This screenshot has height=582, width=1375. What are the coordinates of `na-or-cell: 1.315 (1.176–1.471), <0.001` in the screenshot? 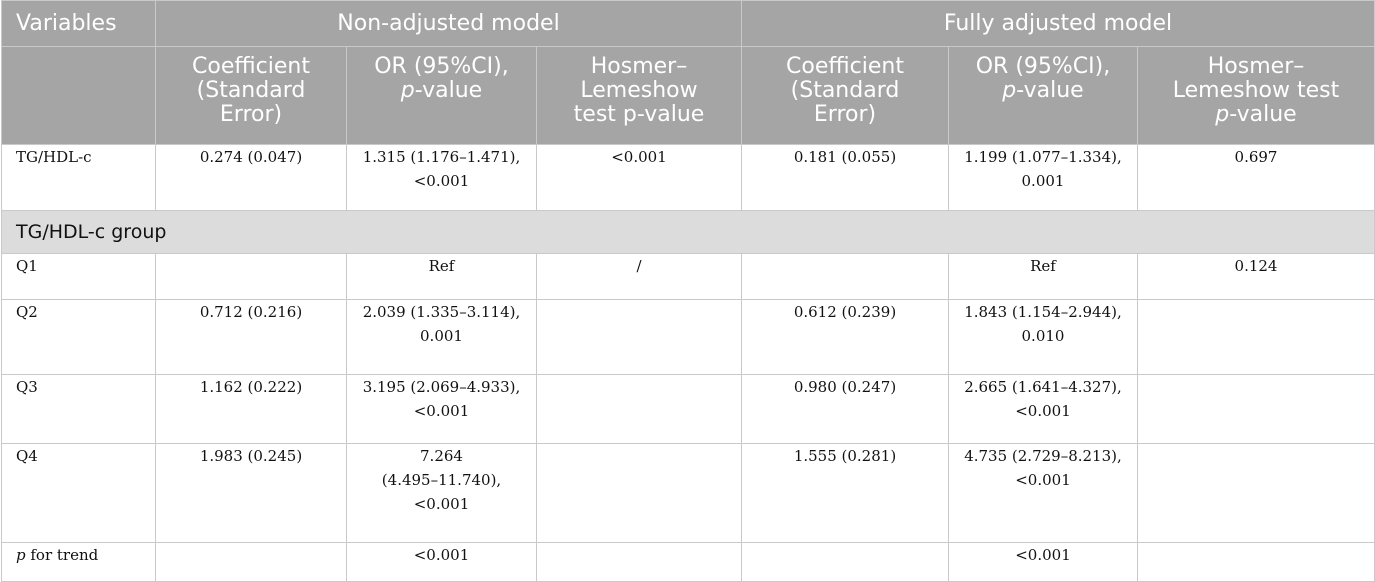 It's located at (441, 177).